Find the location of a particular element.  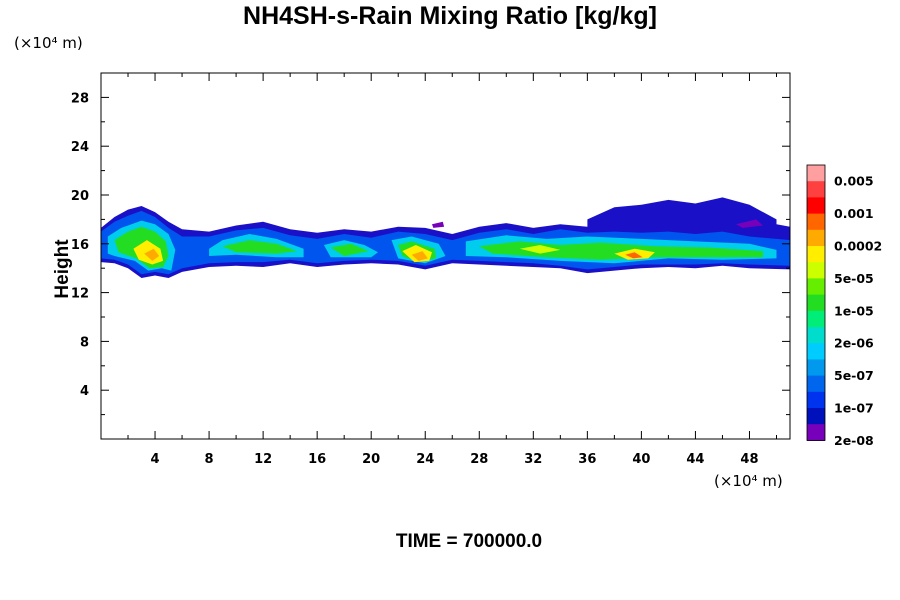

x-tick-label: 40 is located at coordinates (641, 459).